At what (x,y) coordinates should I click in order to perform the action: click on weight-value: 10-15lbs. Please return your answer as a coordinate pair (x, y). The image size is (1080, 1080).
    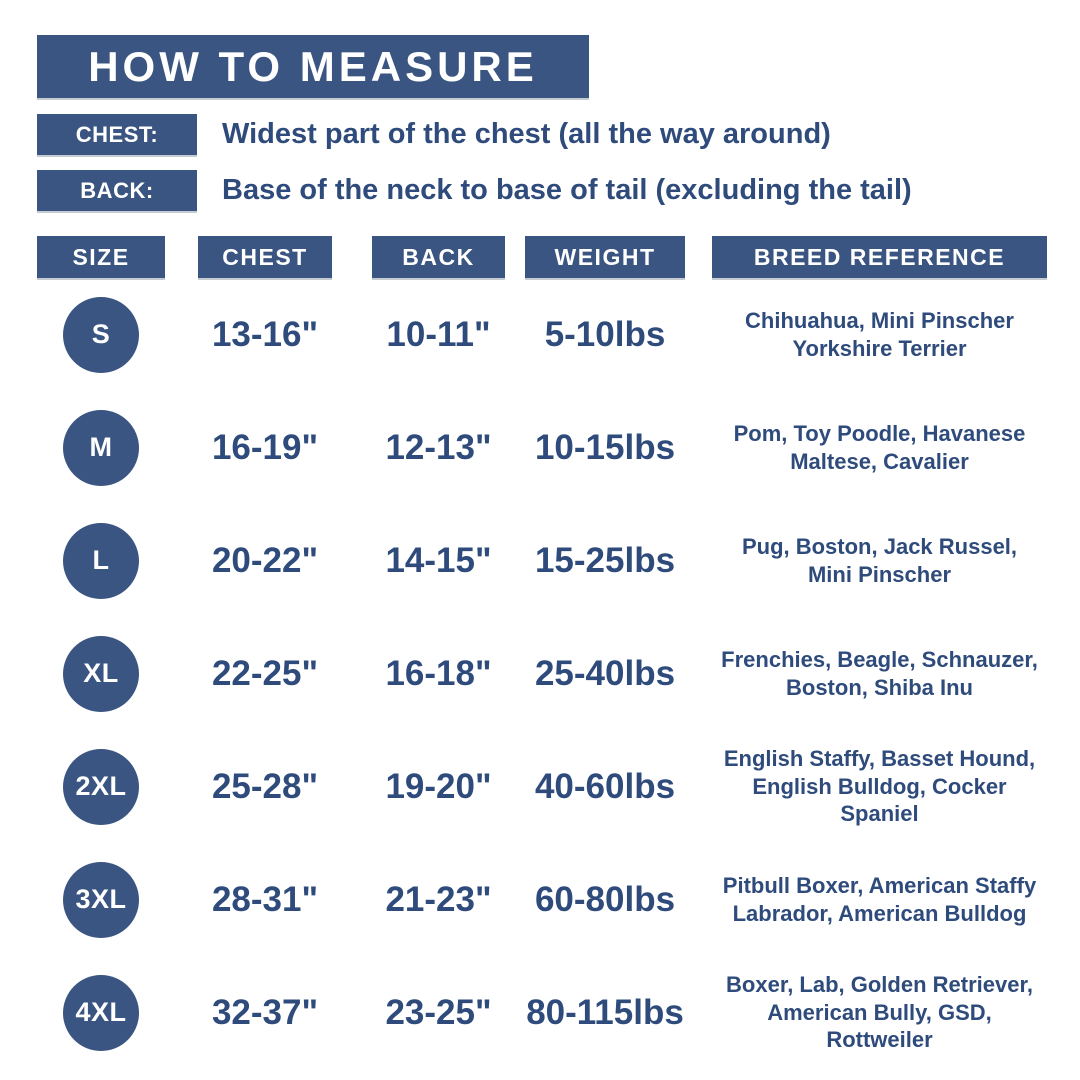
    Looking at the image, I should click on (605, 447).